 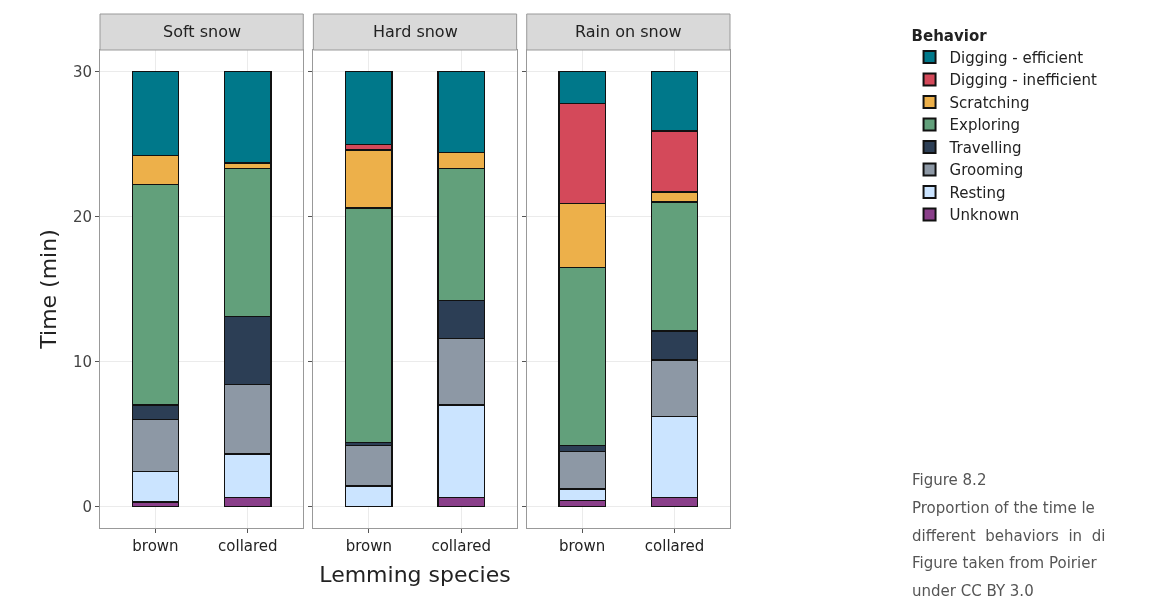 What do you see at coordinates (986, 170) in the screenshot?
I see `legend-label: Grooming` at bounding box center [986, 170].